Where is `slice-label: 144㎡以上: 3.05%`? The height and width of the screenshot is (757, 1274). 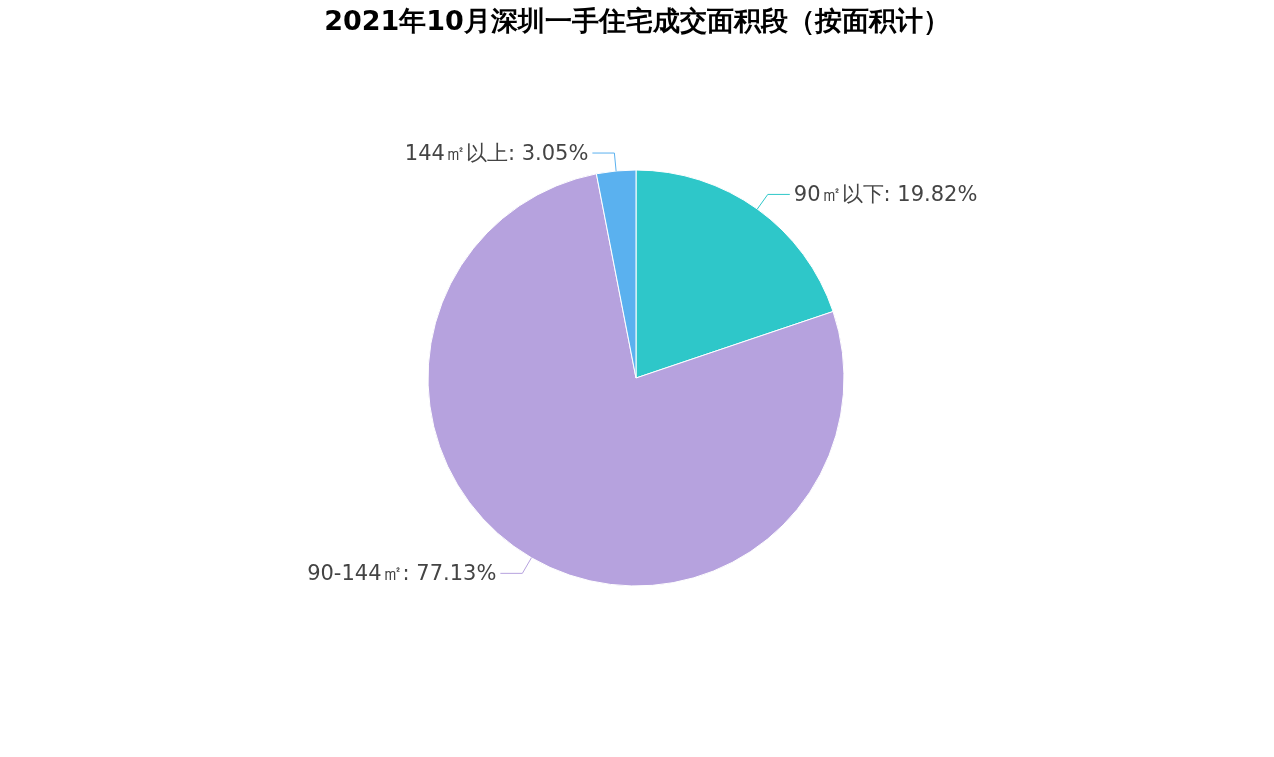 slice-label: 144㎡以上: 3.05% is located at coordinates (496, 153).